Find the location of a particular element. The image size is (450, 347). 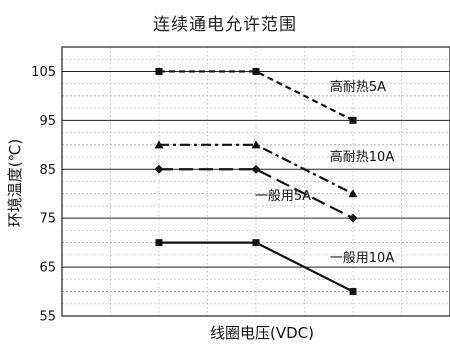

y-tick-label: 65 is located at coordinates (47, 268).